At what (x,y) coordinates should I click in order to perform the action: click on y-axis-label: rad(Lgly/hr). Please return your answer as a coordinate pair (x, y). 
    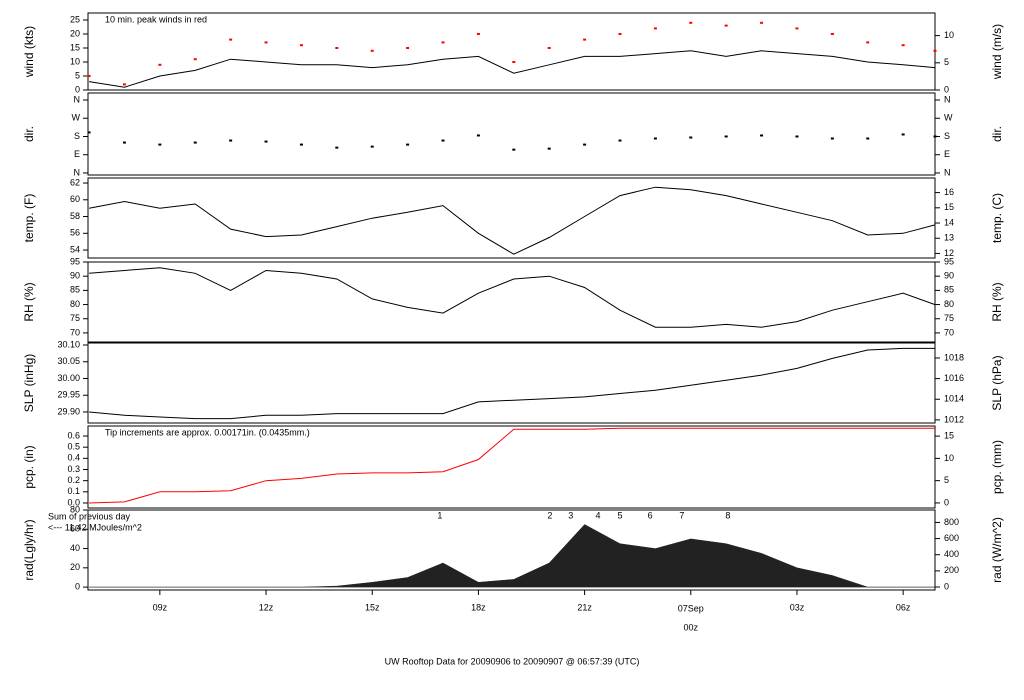
    Looking at the image, I should click on (29, 549).